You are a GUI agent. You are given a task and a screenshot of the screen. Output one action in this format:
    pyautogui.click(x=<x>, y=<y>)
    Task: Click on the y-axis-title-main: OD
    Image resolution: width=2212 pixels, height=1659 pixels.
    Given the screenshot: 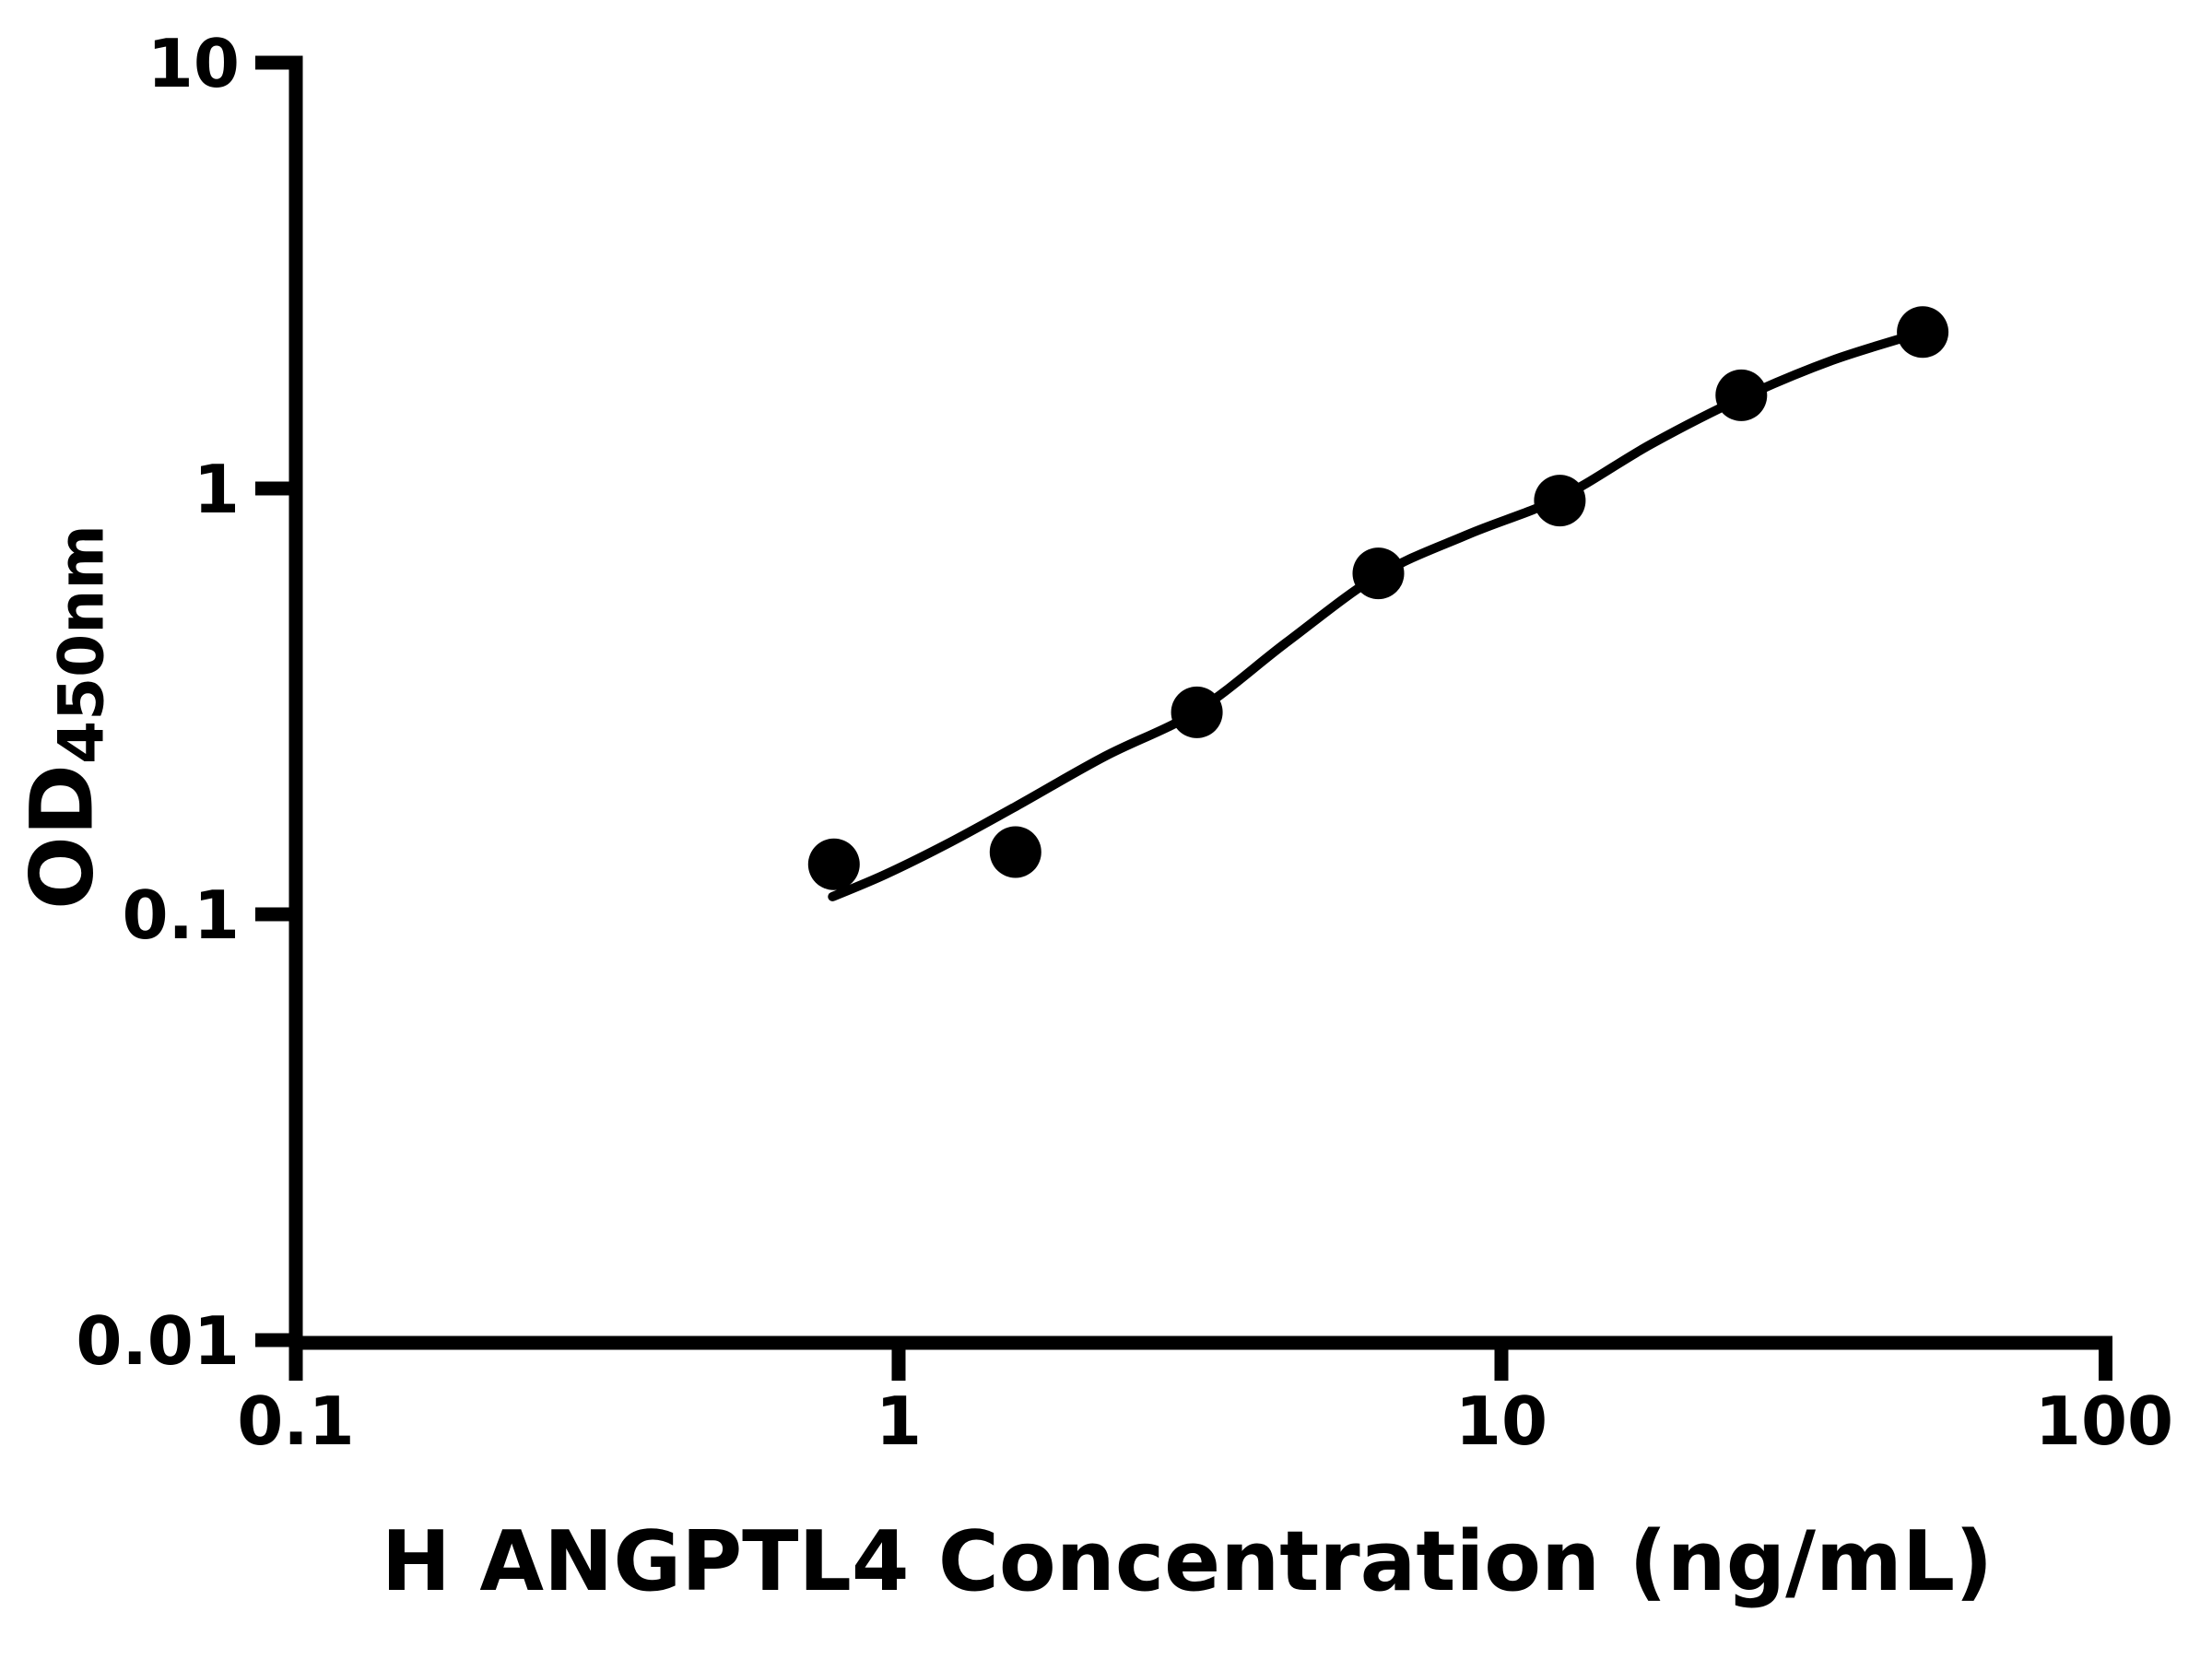 What is the action you would take?
    pyautogui.click(x=62, y=837)
    